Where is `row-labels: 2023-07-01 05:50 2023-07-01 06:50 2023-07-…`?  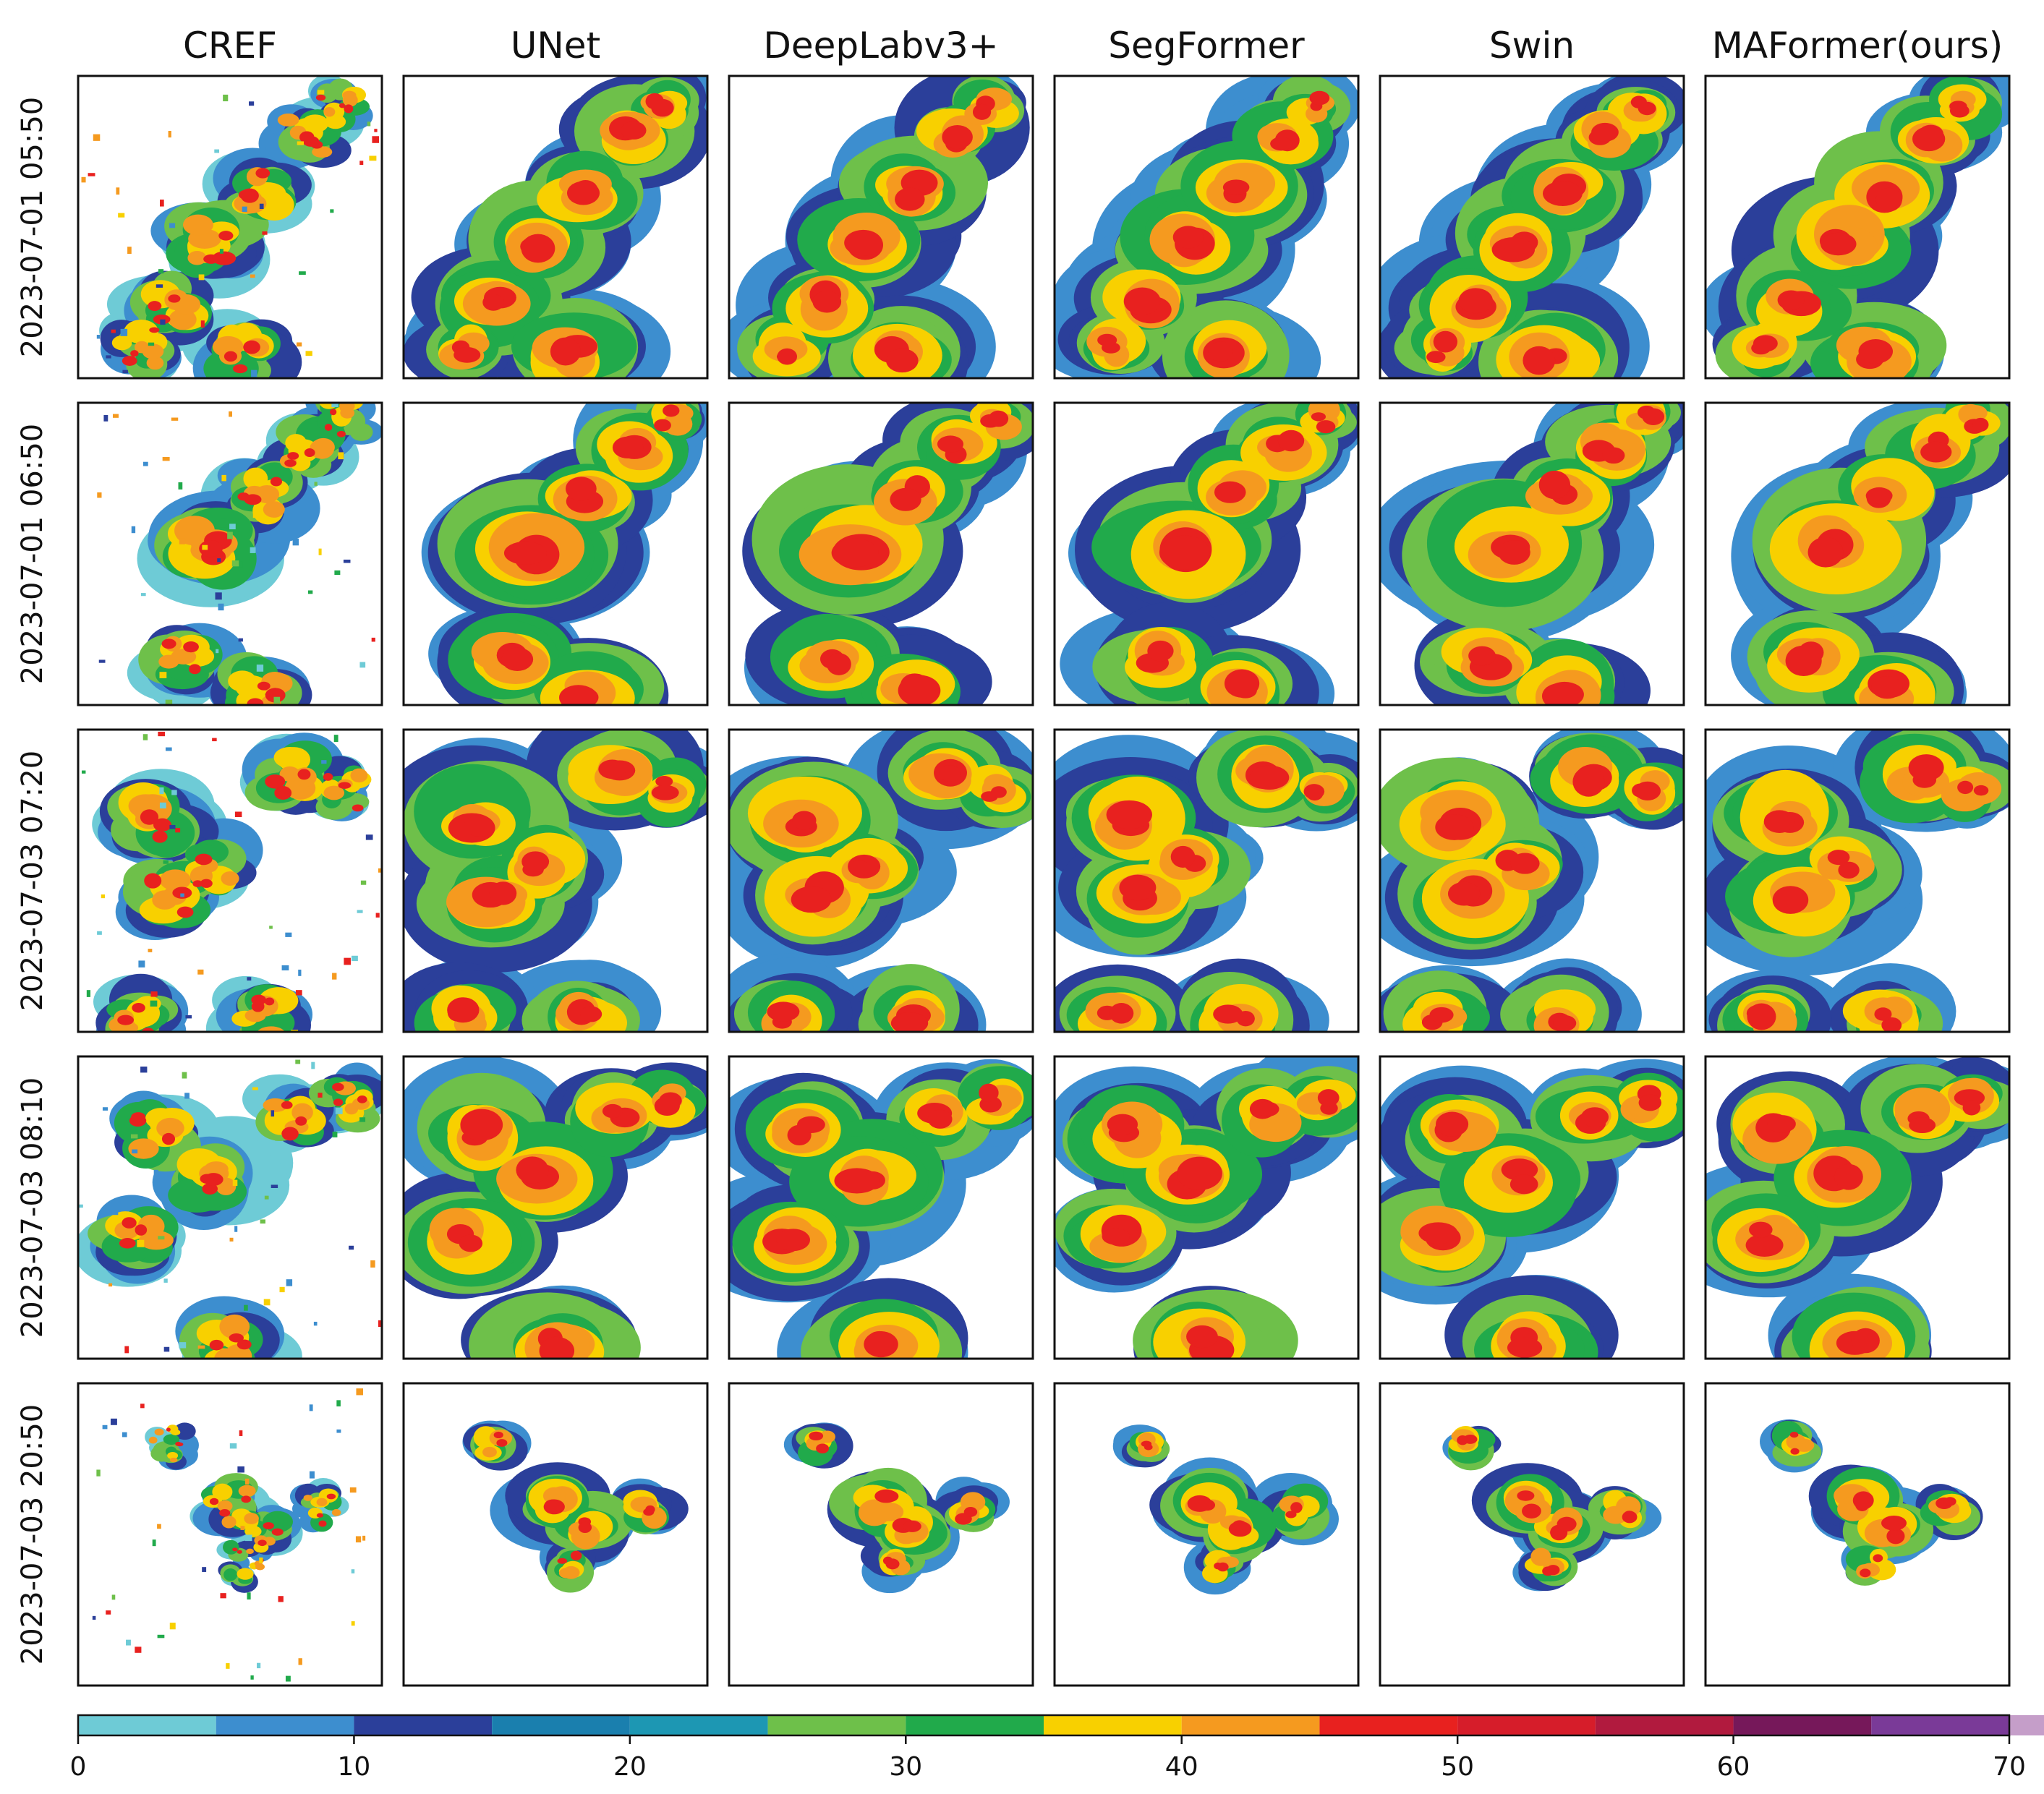
row-labels: 2023-07-01 05:50 2023-07-01 06:50 2023-07-… is located at coordinates (32, 881).